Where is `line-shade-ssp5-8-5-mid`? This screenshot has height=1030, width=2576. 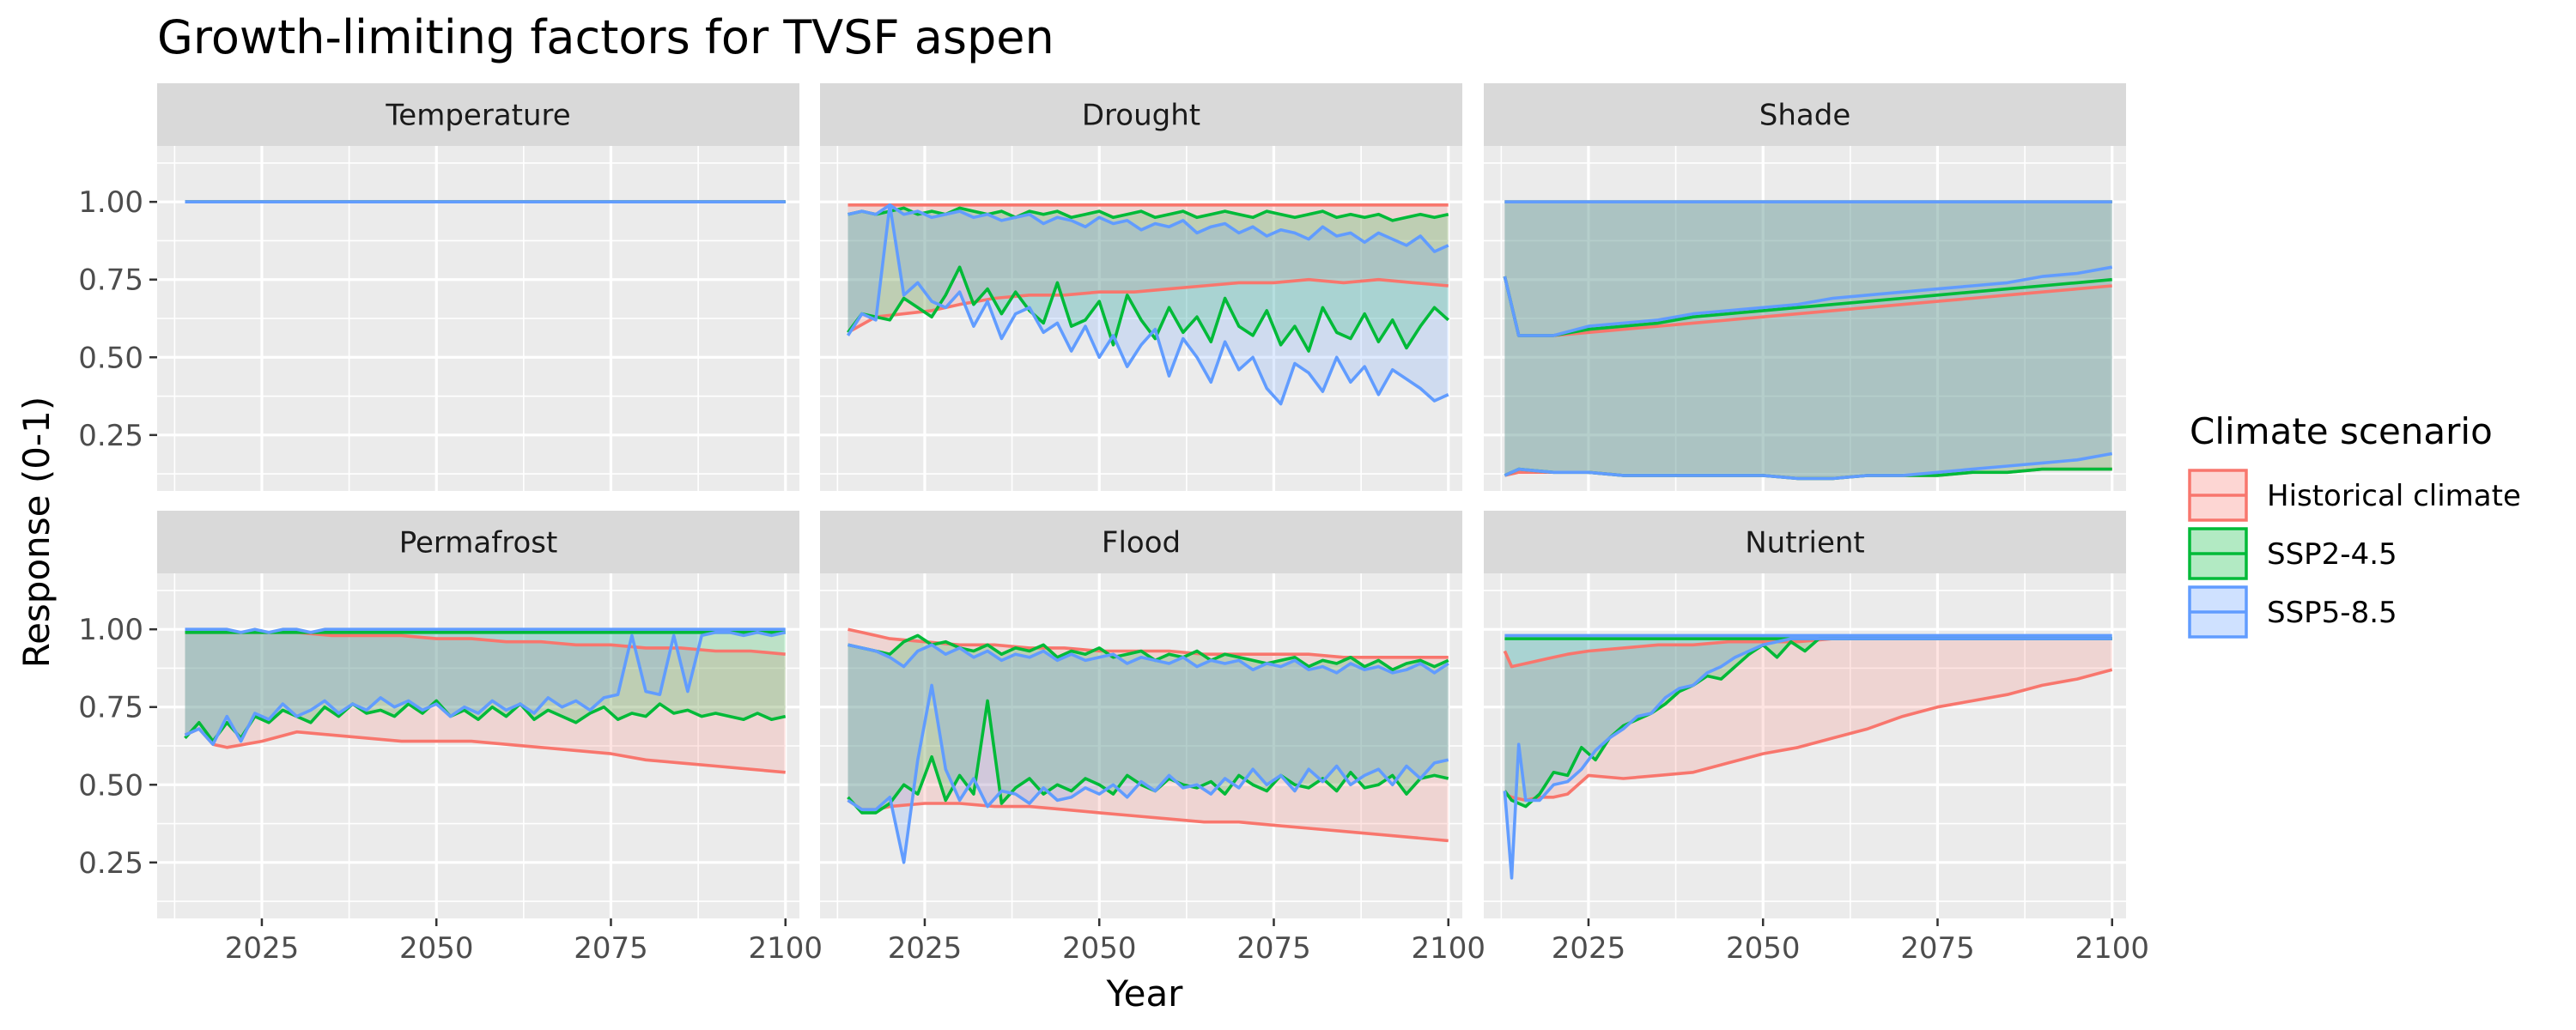
line-shade-ssp5-8-5-mid is located at coordinates (1808, 301).